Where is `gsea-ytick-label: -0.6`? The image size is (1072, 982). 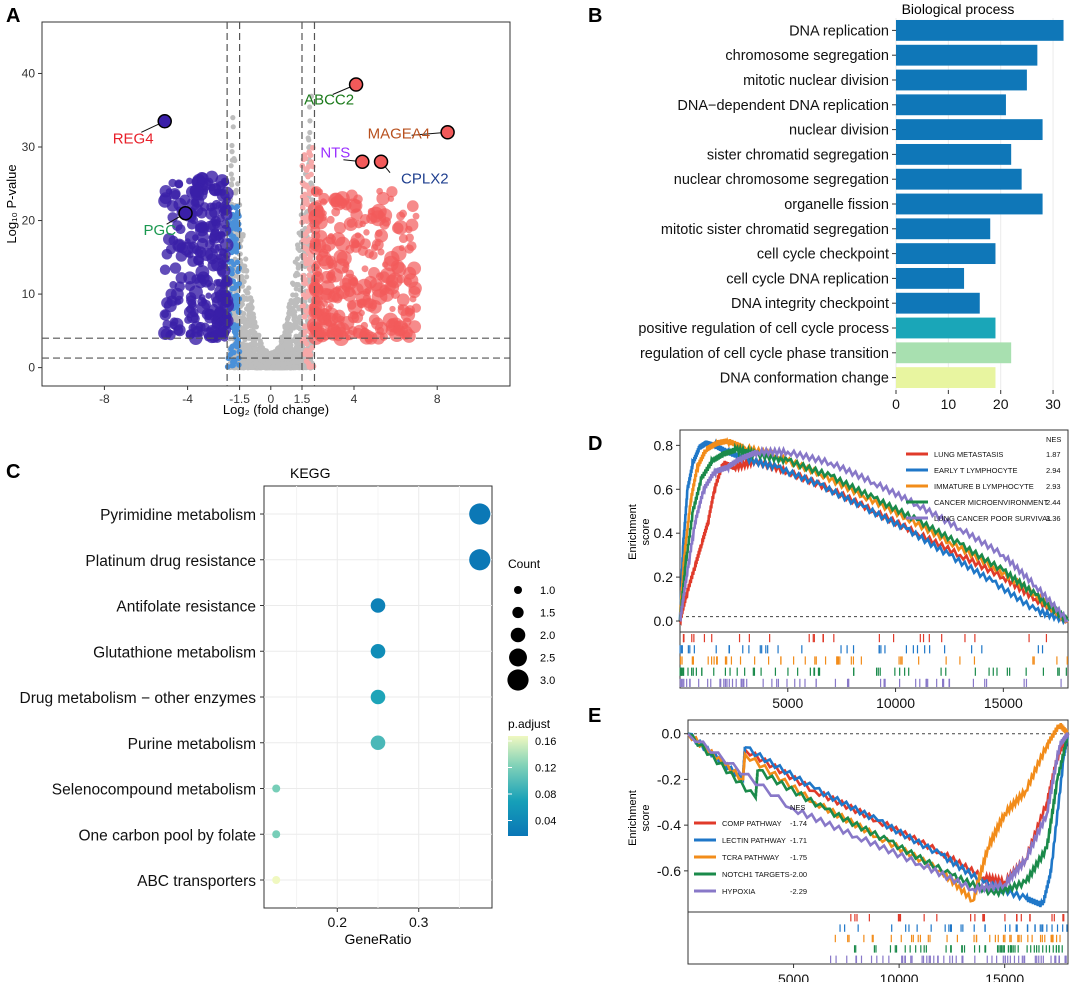 gsea-ytick-label: -0.6 is located at coordinates (669, 871).